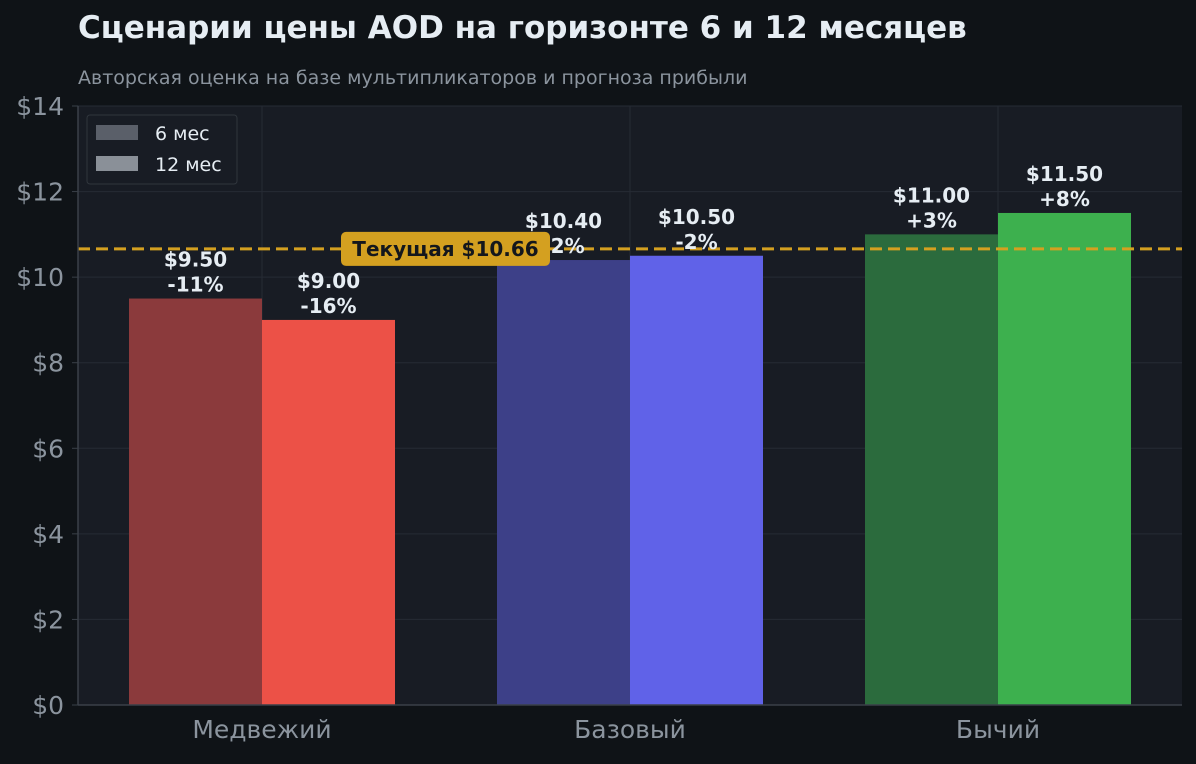 The width and height of the screenshot is (1196, 764). Describe the element at coordinates (195, 260) in the screenshot. I see `data-label-value: $9.50` at that location.